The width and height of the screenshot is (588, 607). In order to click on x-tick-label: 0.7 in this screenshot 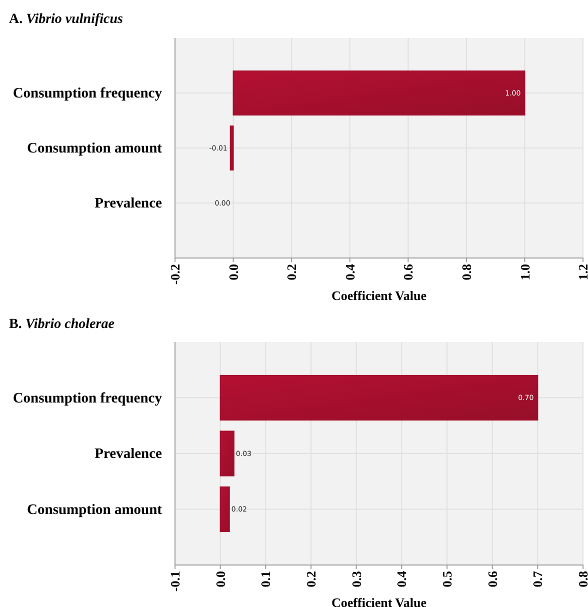, I will do `click(538, 579)`.